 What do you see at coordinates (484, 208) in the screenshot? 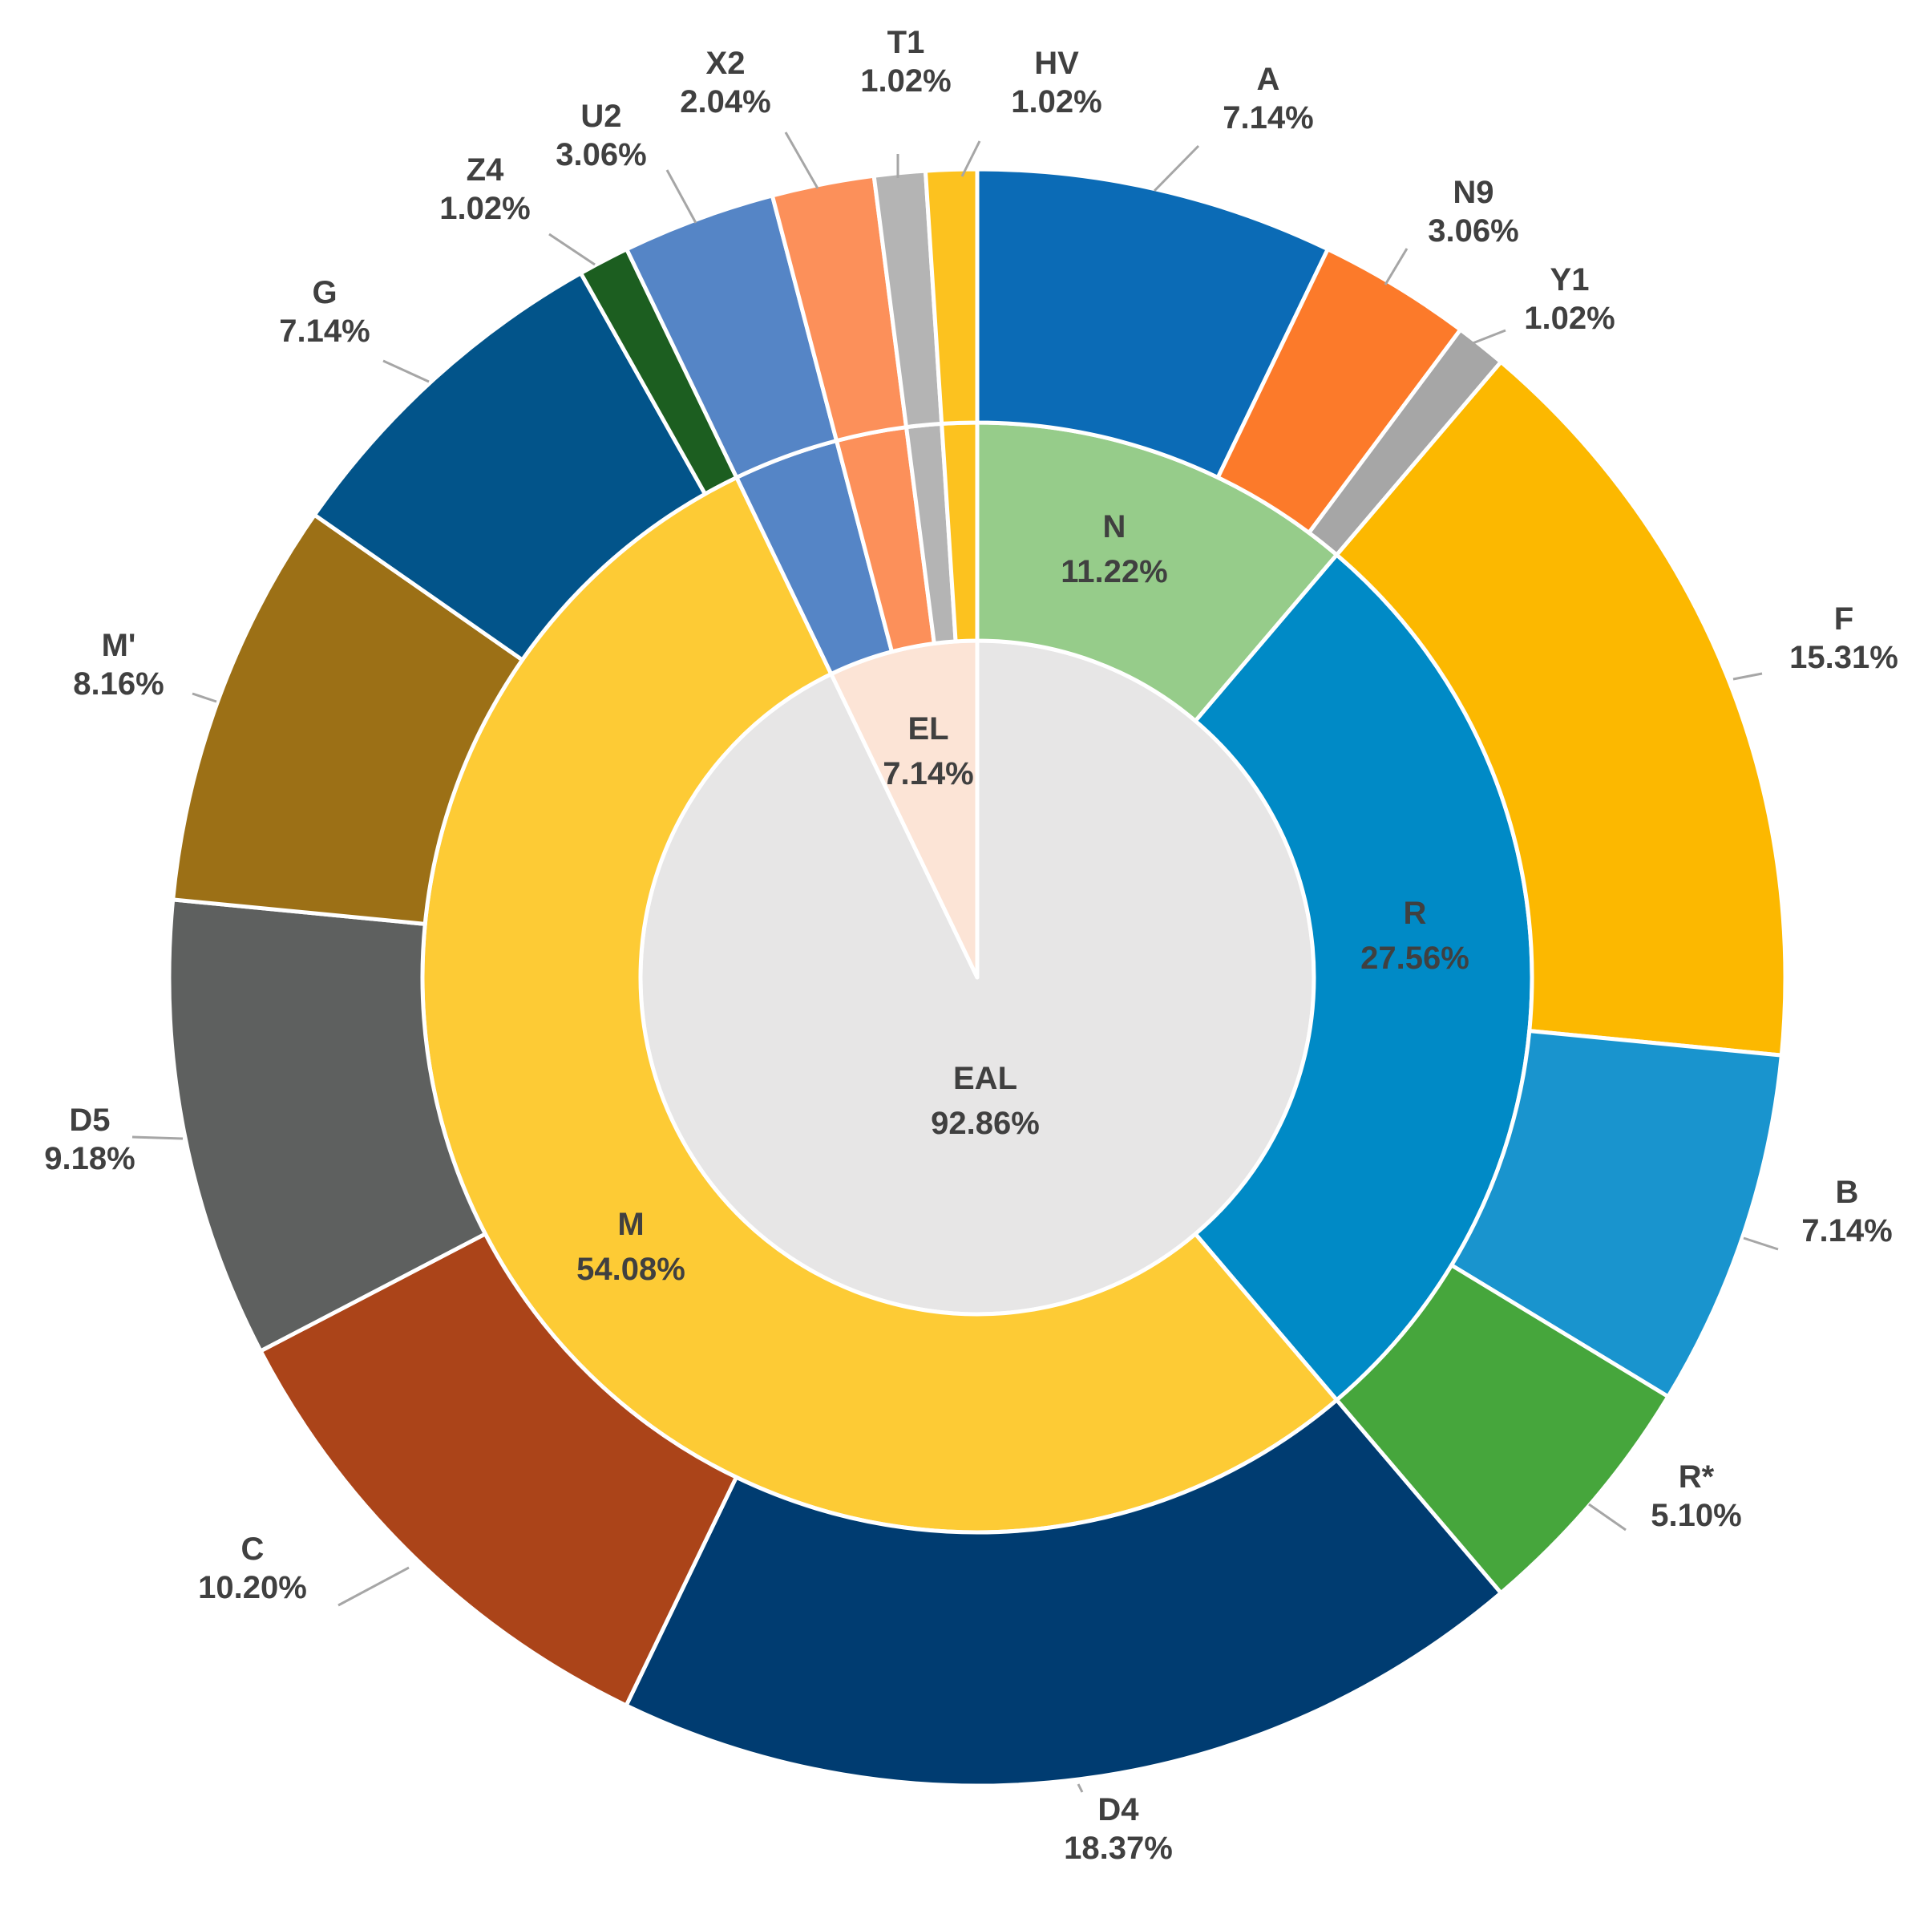
I see `value-label-z4: 1.02%` at bounding box center [484, 208].